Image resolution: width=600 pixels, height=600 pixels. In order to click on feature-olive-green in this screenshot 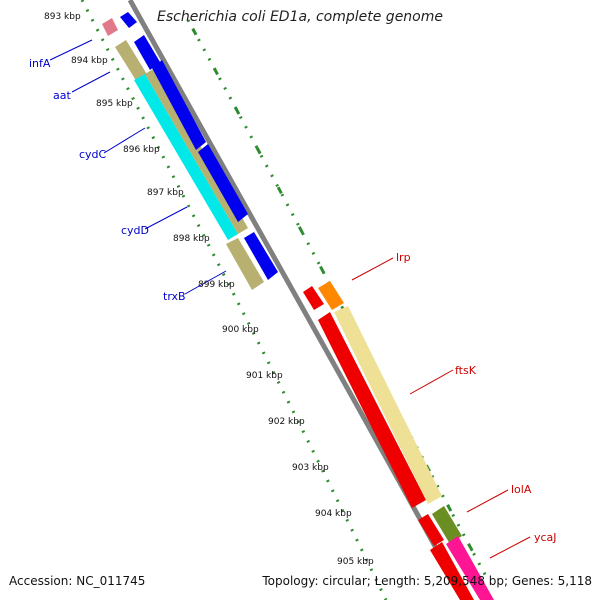, I will do `click(447, 525)`.